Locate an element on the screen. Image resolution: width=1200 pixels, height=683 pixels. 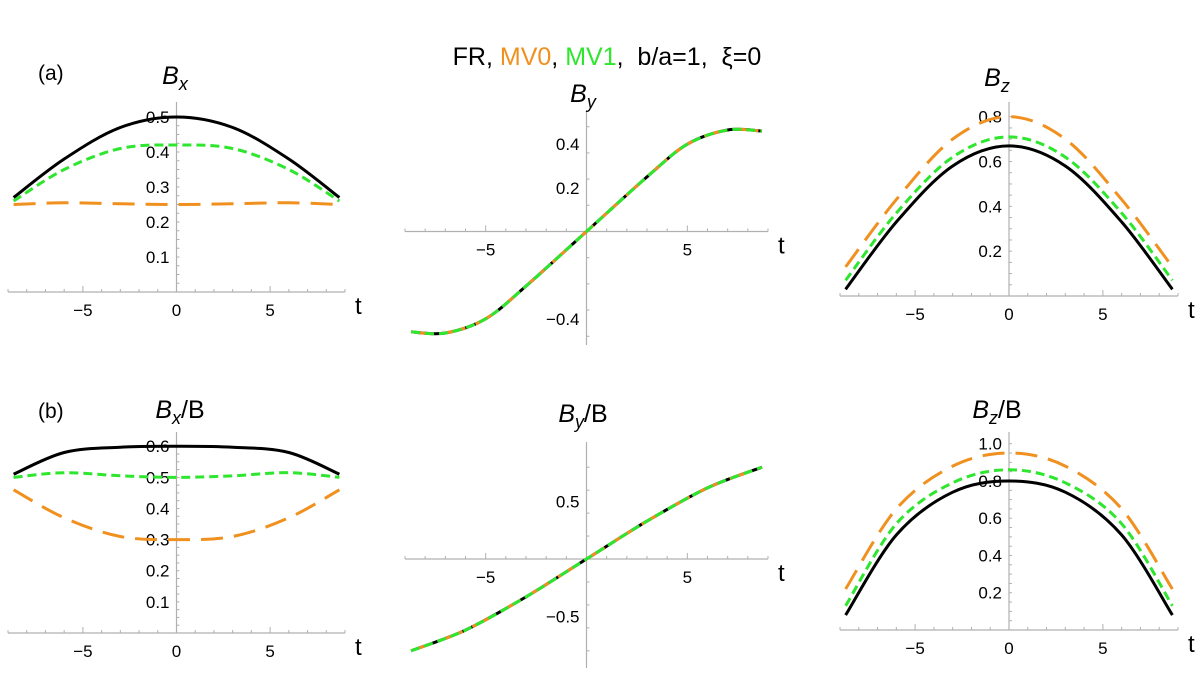
figure-title: FR, MV0, MV1, b/a=1, ξ=0 is located at coordinates (600, 43).